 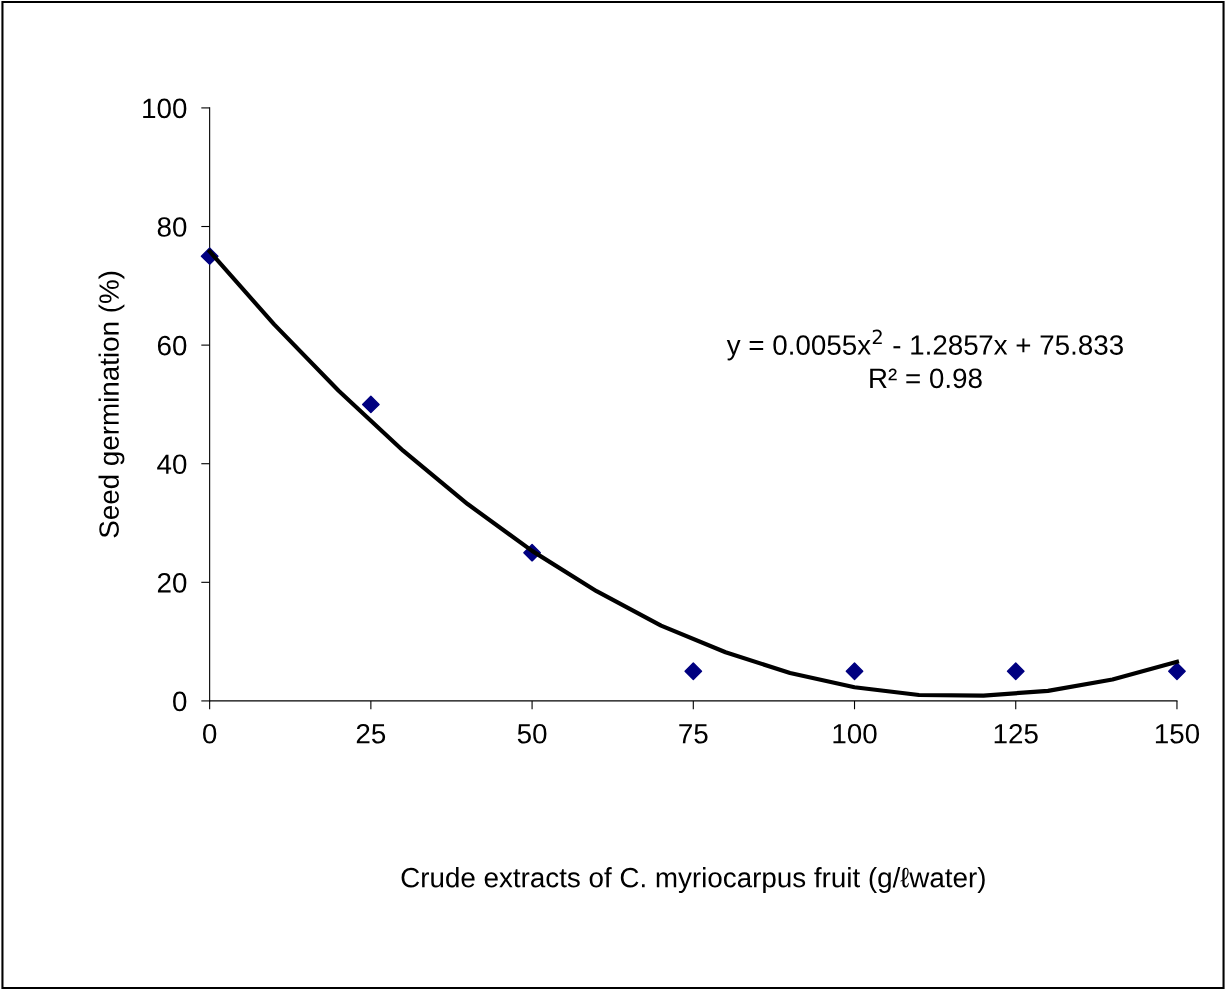 I want to click on x-tick-label: 0, so click(x=210, y=733).